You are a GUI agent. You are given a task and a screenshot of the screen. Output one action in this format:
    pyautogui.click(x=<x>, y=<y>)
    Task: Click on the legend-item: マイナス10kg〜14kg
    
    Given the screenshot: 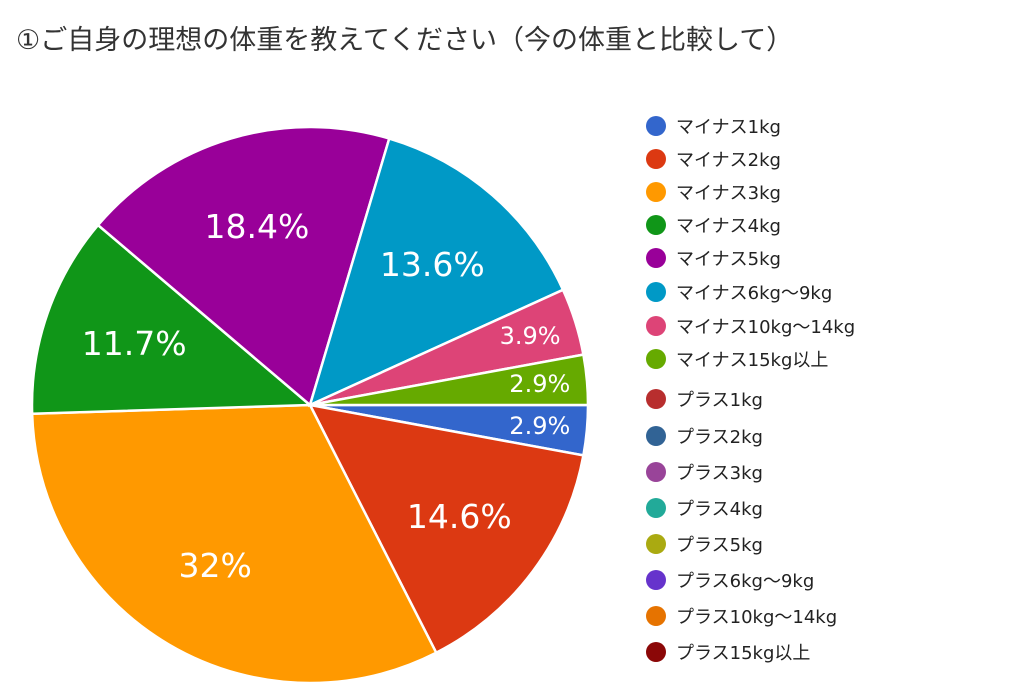 What is the action you would take?
    pyautogui.click(x=750, y=326)
    